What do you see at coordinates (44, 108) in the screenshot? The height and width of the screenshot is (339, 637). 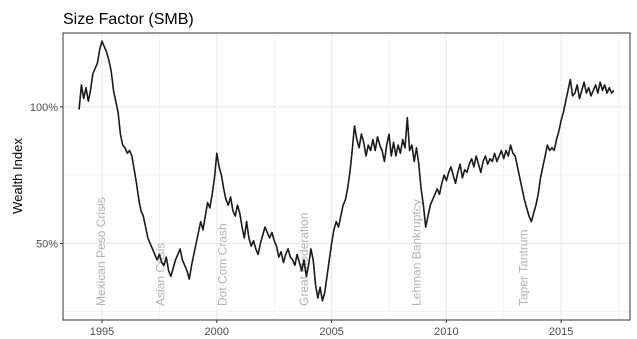 I see `y-tick-label: 100%` at bounding box center [44, 108].